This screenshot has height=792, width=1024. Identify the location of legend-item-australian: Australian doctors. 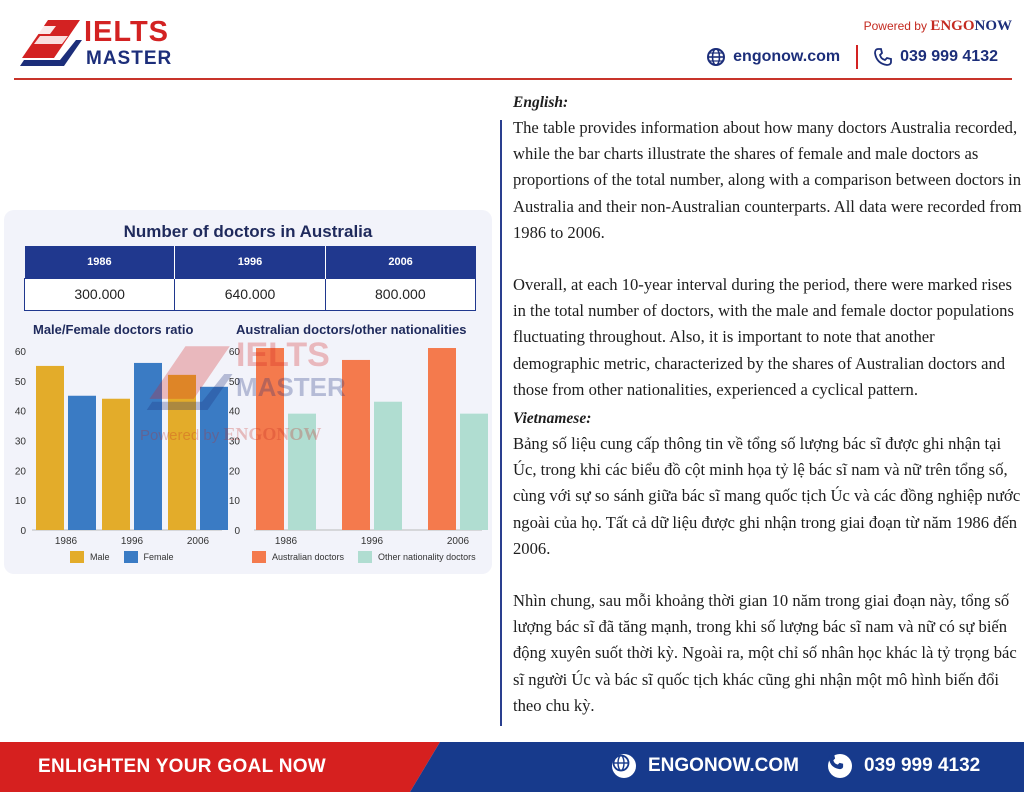
(298, 557).